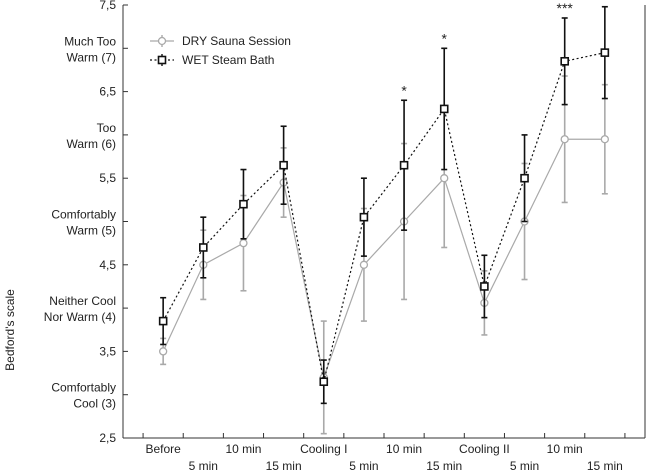 Image resolution: width=646 pixels, height=474 pixels. Describe the element at coordinates (107, 351) in the screenshot. I see `y-tick-label: 3,5` at that location.